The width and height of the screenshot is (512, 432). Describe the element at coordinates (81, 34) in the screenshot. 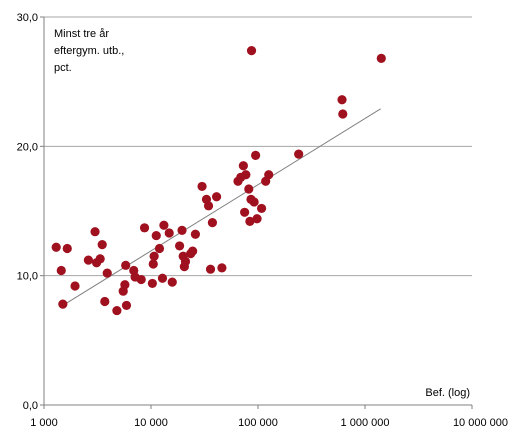

I see `y-axis-label-line: Minst tre år` at that location.